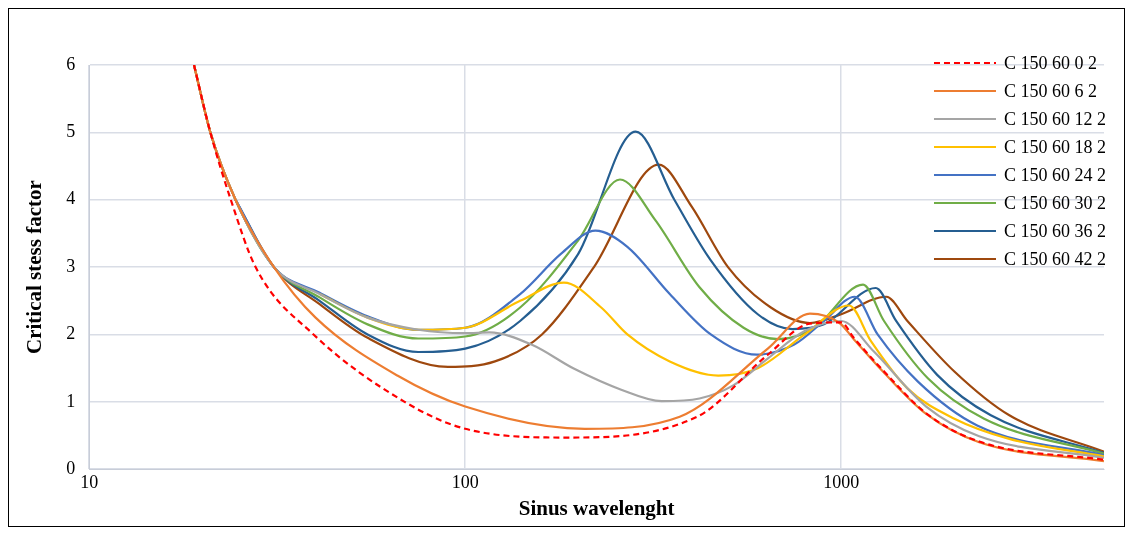 The width and height of the screenshot is (1133, 535). Describe the element at coordinates (71, 198) in the screenshot. I see `y-tick-label: 4` at that location.